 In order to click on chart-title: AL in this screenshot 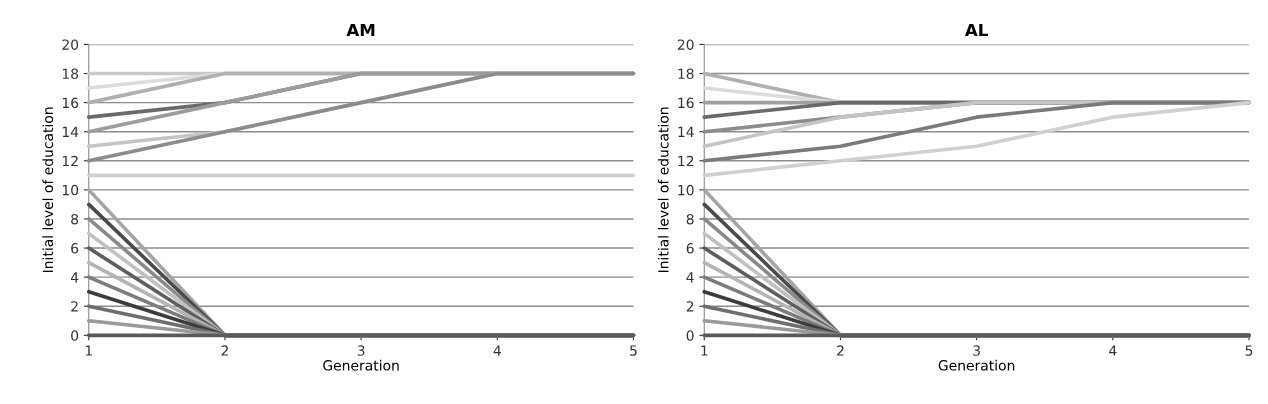, I will do `click(976, 30)`.